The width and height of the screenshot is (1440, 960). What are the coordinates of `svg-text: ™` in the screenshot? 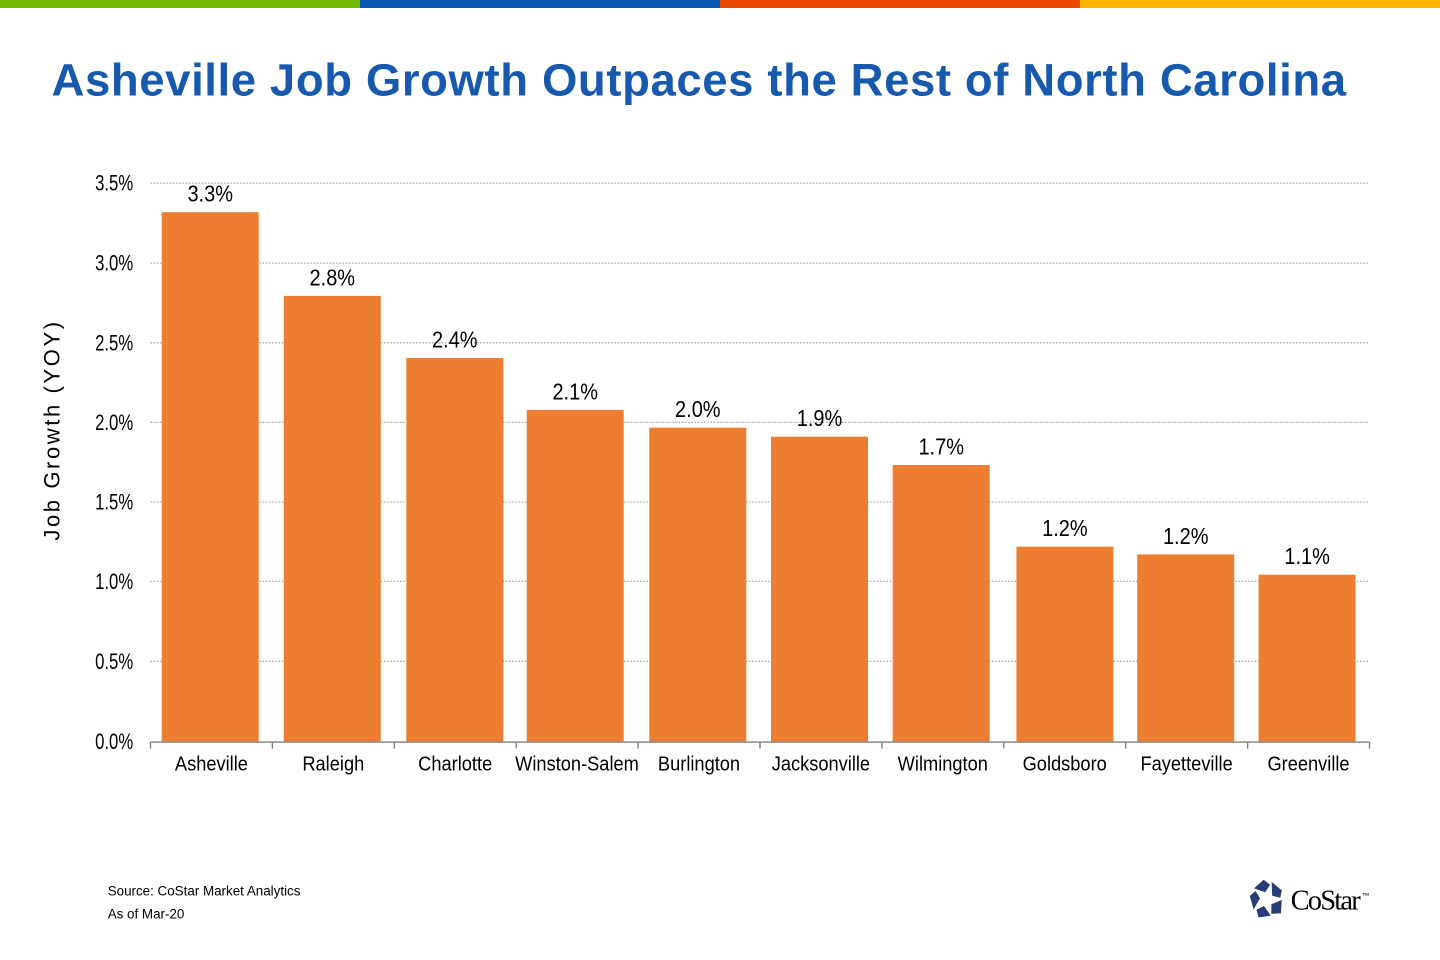 It's located at (1366, 895).